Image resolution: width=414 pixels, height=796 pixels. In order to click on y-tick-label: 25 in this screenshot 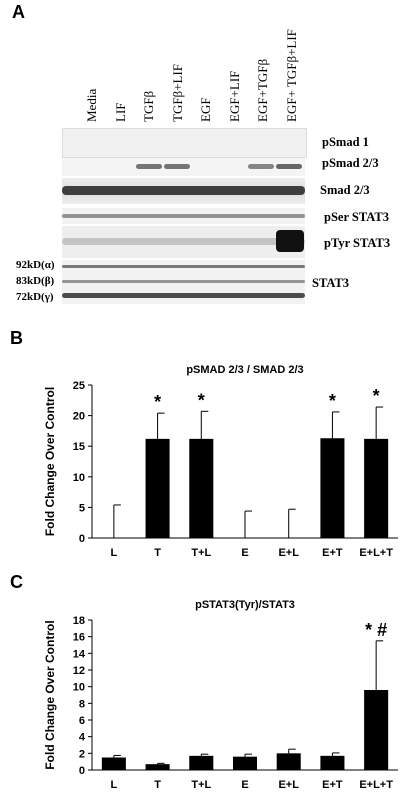, I will do `click(79, 386)`.